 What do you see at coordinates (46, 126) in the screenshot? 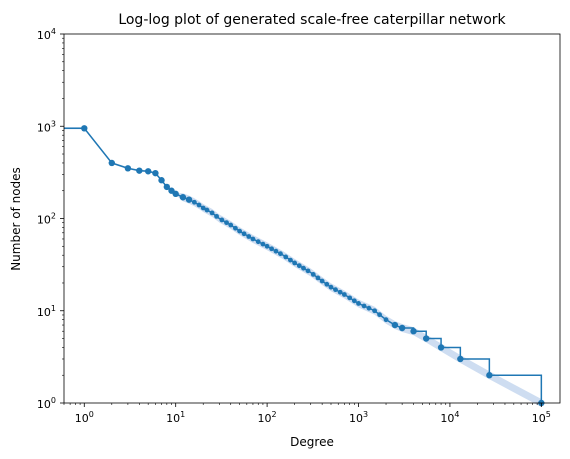
I see `y-tick-label: 10³` at bounding box center [46, 126].